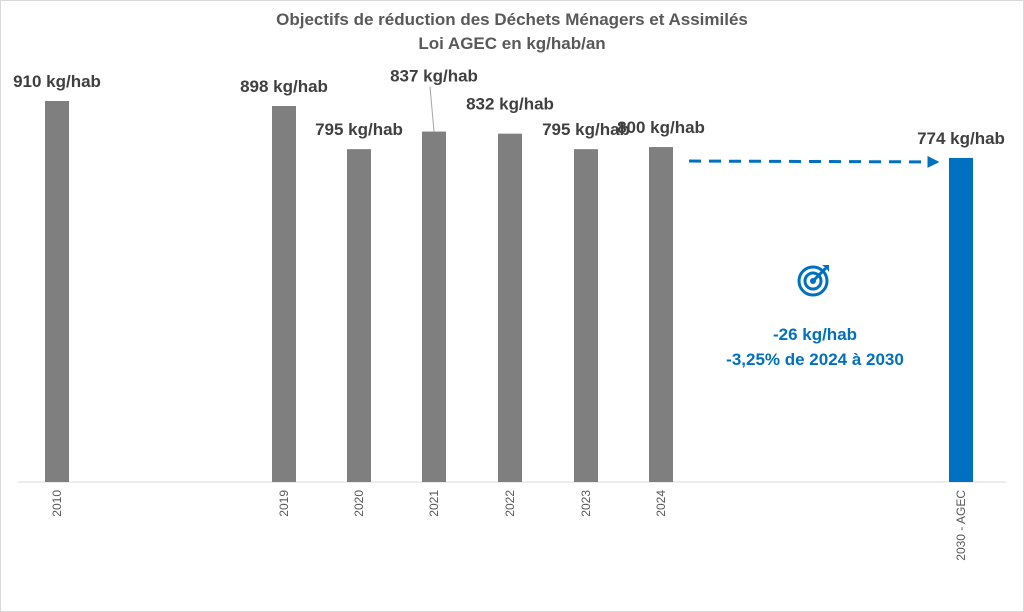 The width and height of the screenshot is (1024, 612). Describe the element at coordinates (284, 86) in the screenshot. I see `data-label: 898 kg/hab` at that location.